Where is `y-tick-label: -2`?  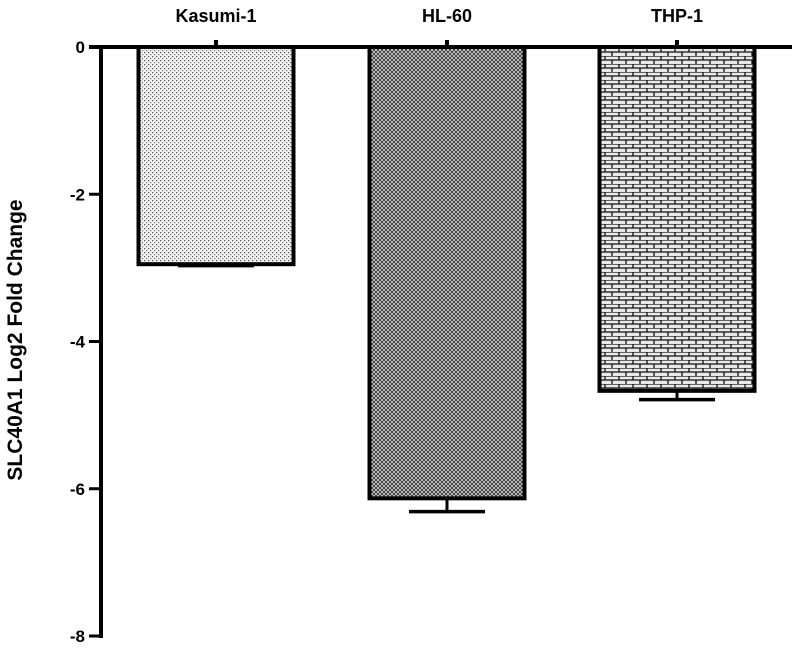
y-tick-label: -2 is located at coordinates (77, 194).